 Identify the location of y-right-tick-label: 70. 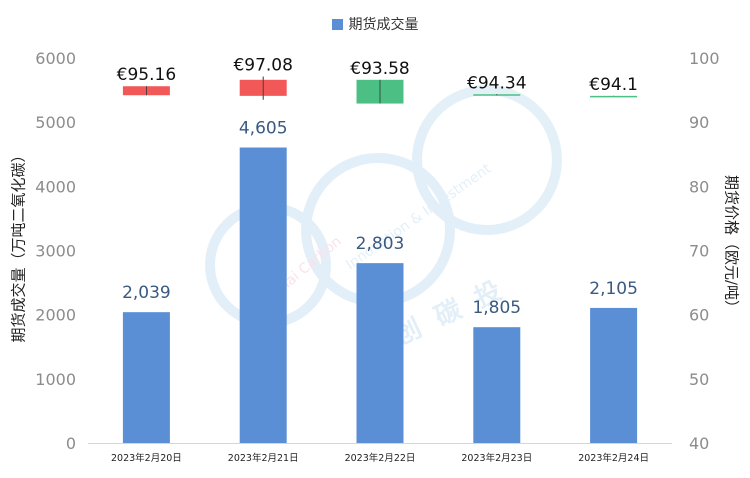
(699, 251).